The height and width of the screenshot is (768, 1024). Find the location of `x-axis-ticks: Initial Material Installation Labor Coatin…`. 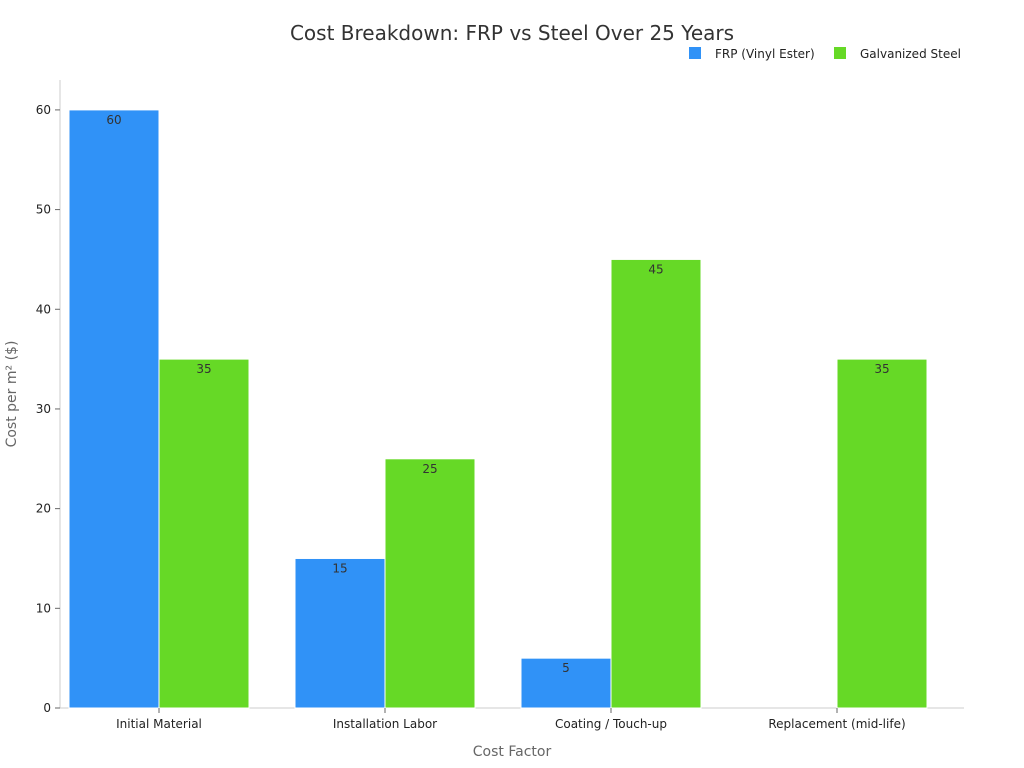

x-axis-ticks: Initial Material Installation Labor Coatin… is located at coordinates (511, 719).